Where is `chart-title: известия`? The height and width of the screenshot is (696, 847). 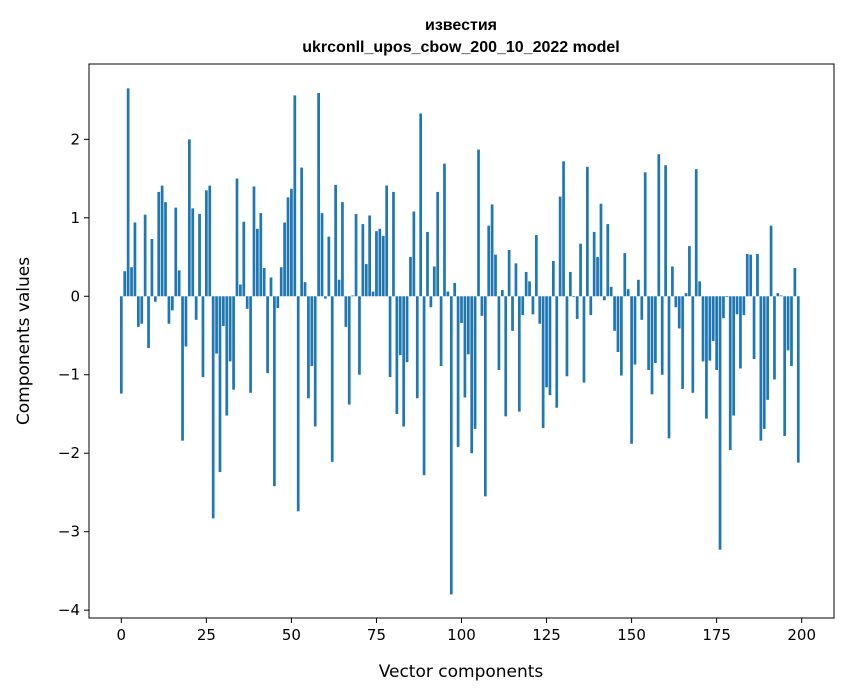
chart-title: известия is located at coordinates (461, 25).